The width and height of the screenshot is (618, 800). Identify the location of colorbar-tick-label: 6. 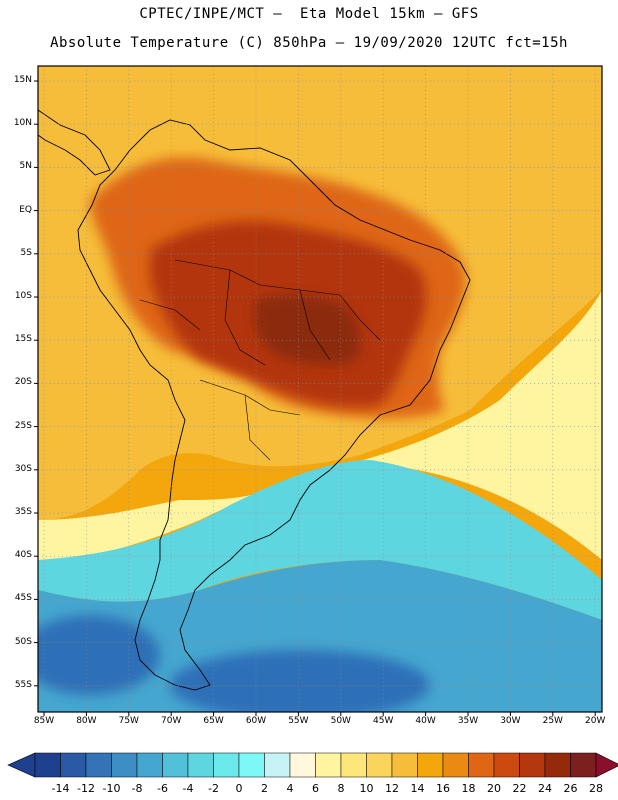
(315, 788).